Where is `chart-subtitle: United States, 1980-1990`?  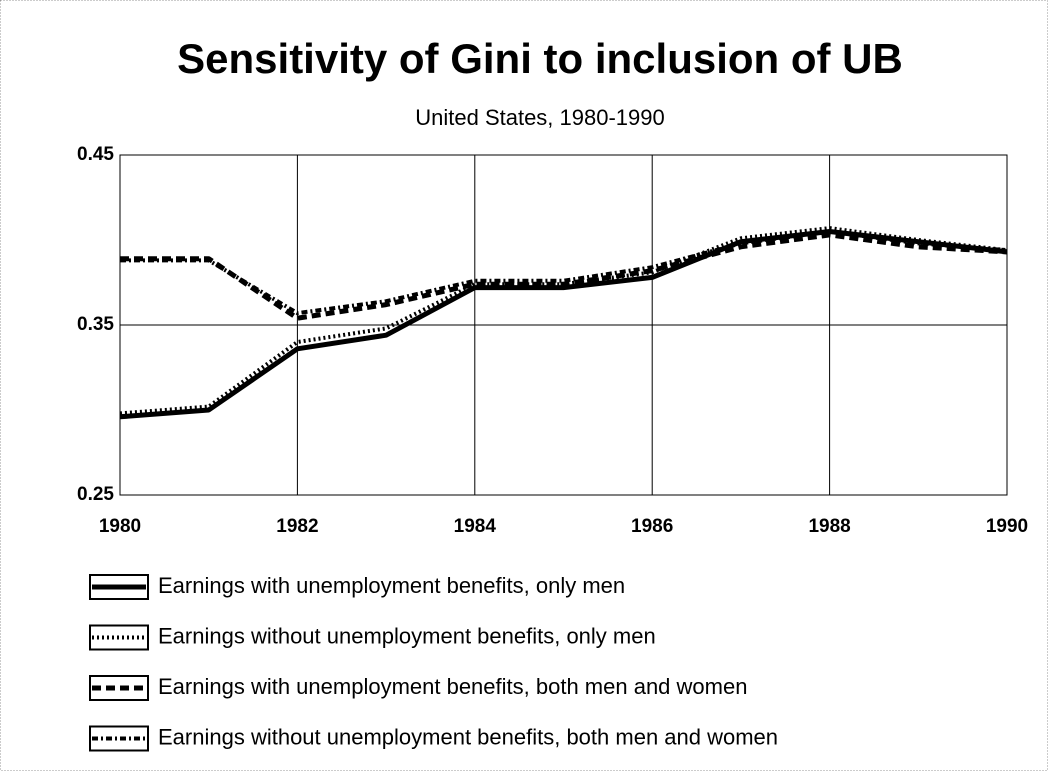
chart-subtitle: United States, 1980-1990 is located at coordinates (540, 117).